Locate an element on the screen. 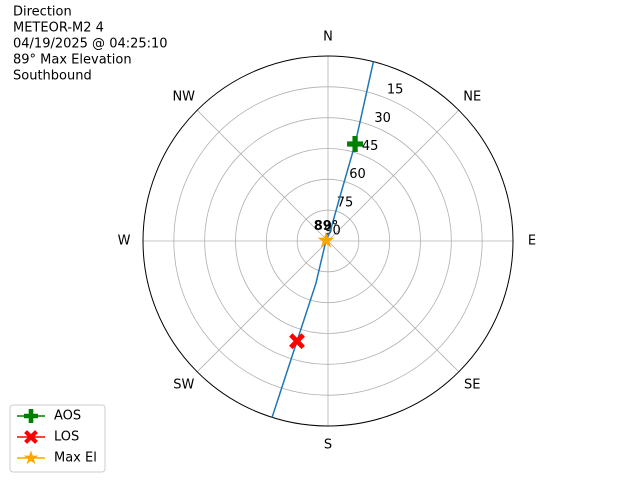  radial-tick-label: 45 is located at coordinates (370, 146).